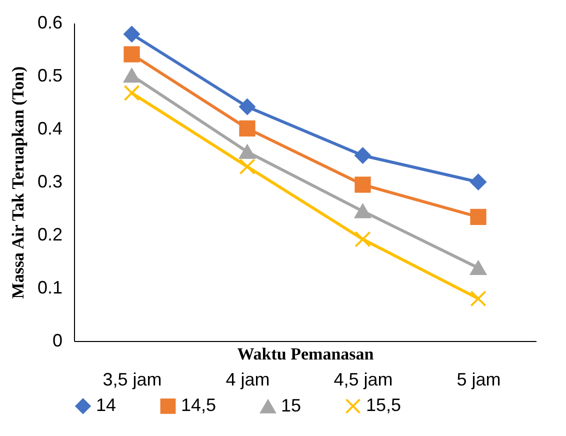 This screenshot has width=566, height=436. Describe the element at coordinates (106, 405) in the screenshot. I see `legend-label: 14` at that location.